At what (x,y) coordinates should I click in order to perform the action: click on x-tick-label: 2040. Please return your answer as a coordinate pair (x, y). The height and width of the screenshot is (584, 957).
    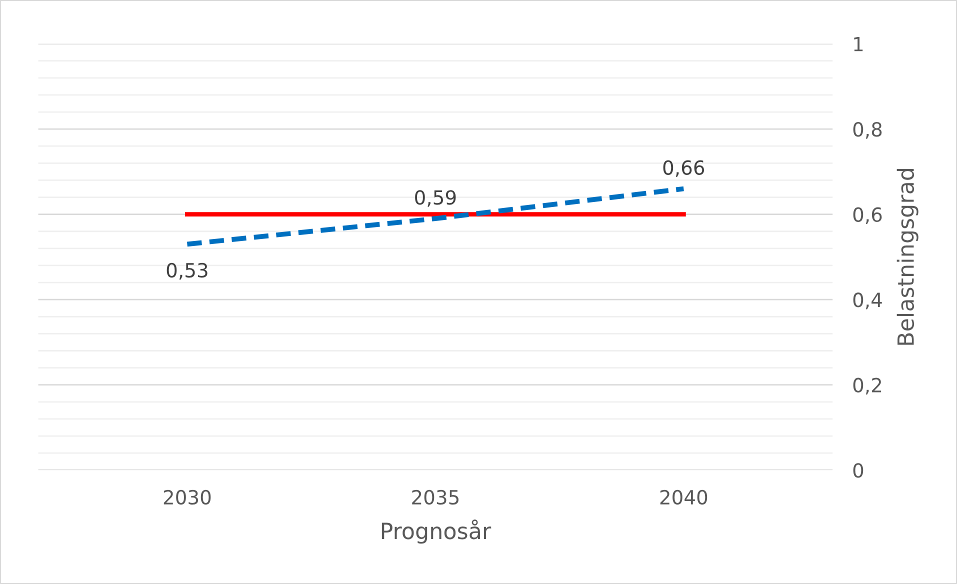
    Looking at the image, I should click on (684, 497).